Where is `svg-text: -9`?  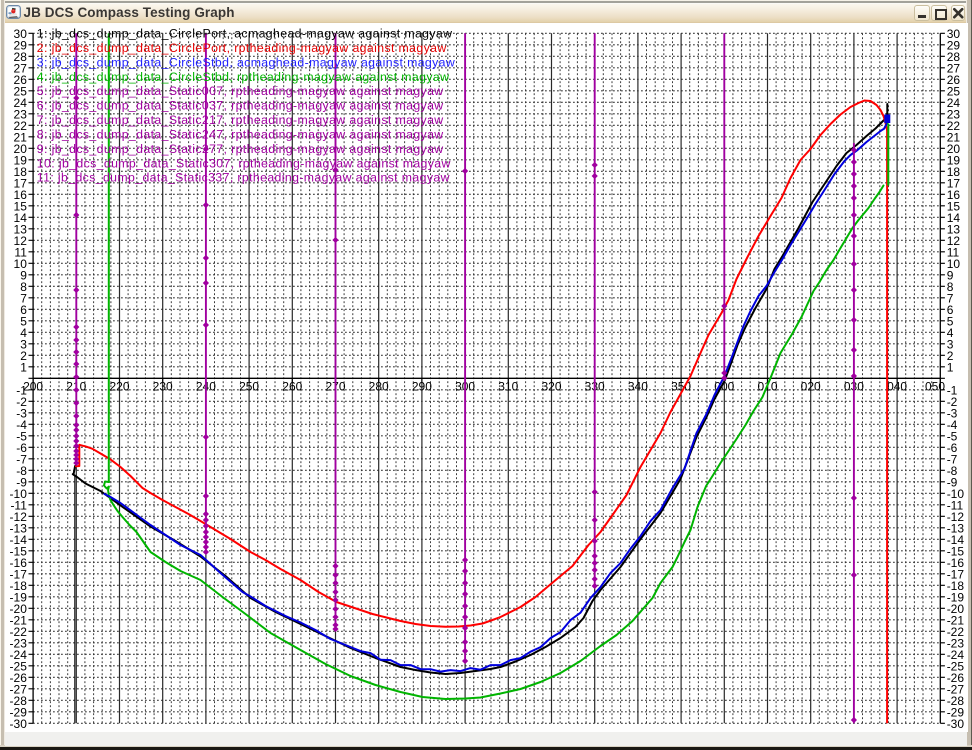 svg-text: -9 is located at coordinates (21, 482).